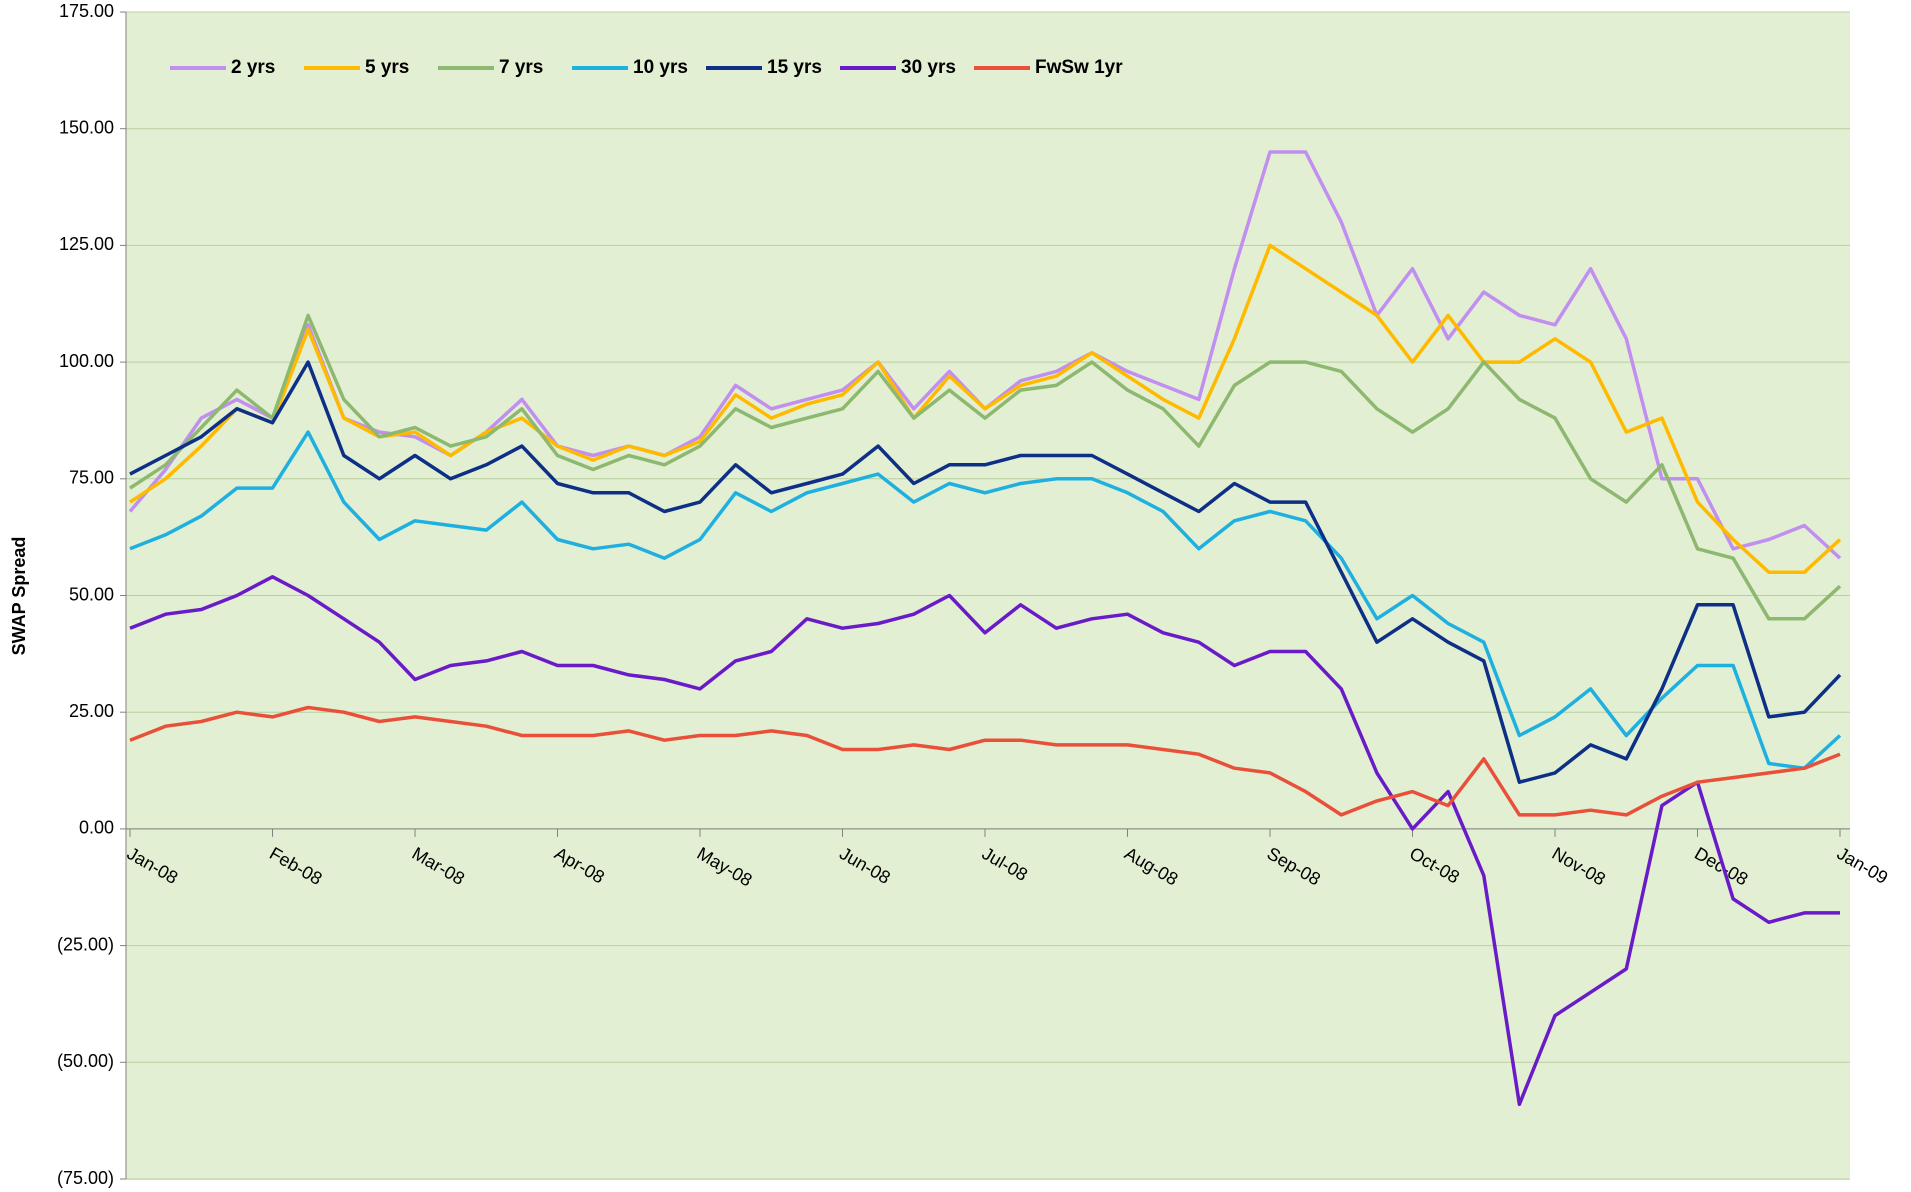 Image resolution: width=1911 pixels, height=1192 pixels. I want to click on y-axis-label: SWAP Spread, so click(19, 596).